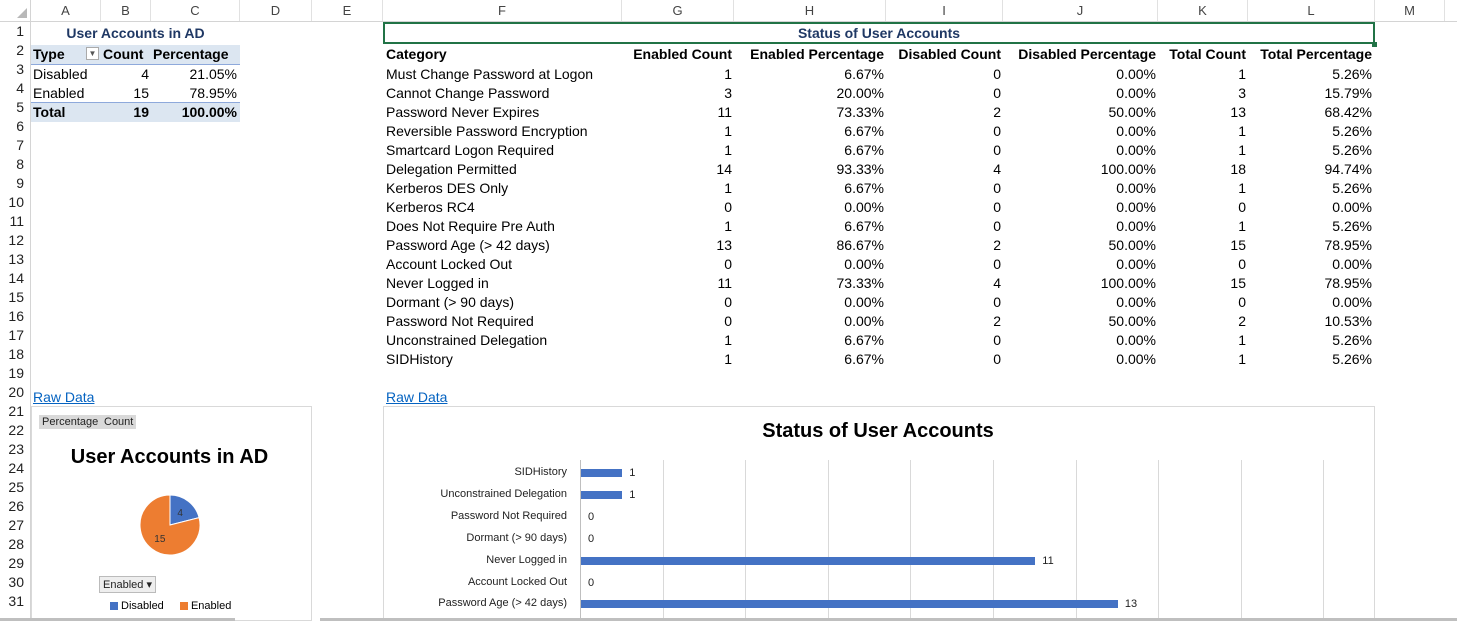 The image size is (1457, 621). I want to click on status-cell: Kerberos RC4, so click(430, 207).